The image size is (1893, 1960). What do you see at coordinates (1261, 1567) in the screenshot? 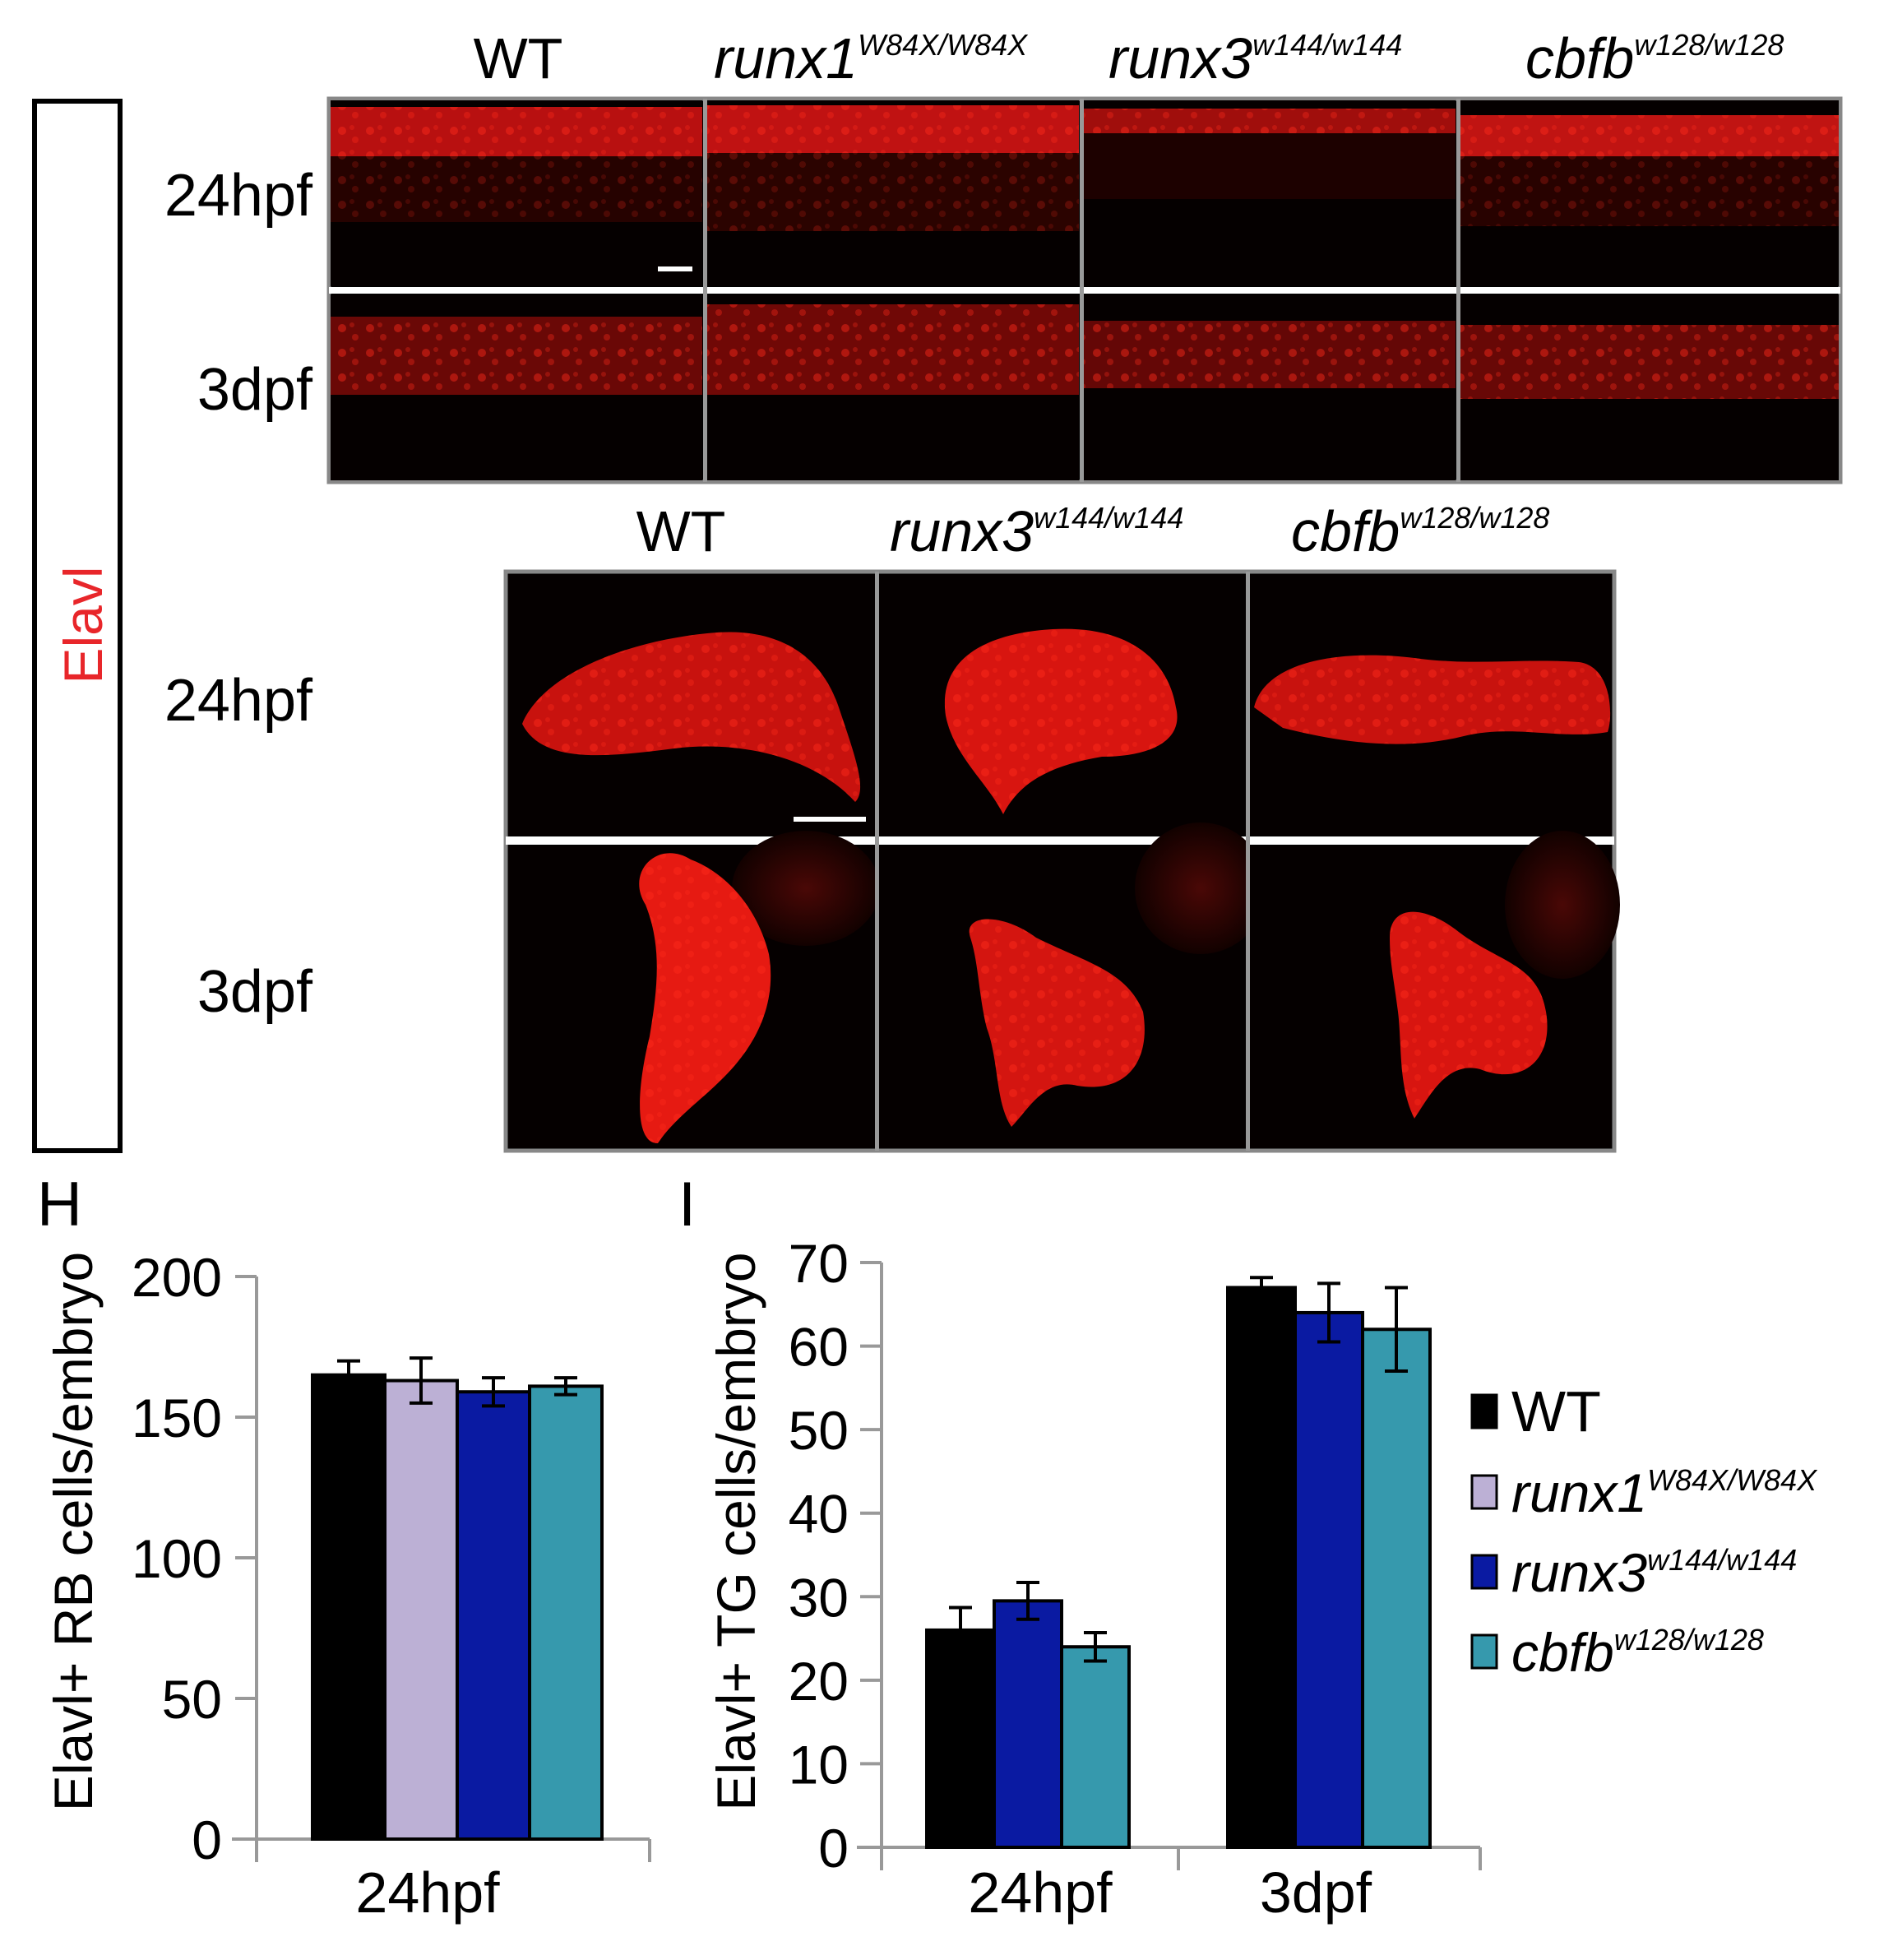
I see `bar-WT-3dpf` at bounding box center [1261, 1567].